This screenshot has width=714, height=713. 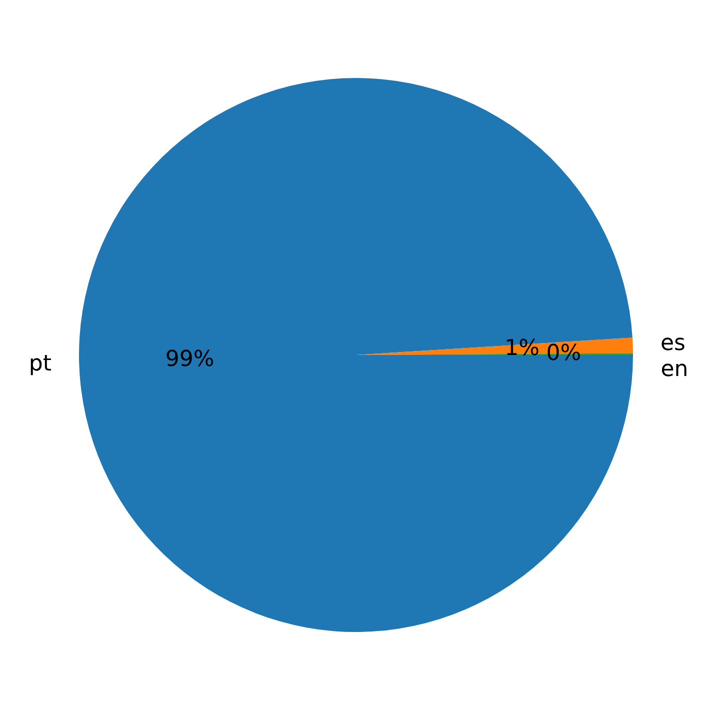 I want to click on data-label: 0%, so click(x=564, y=353).